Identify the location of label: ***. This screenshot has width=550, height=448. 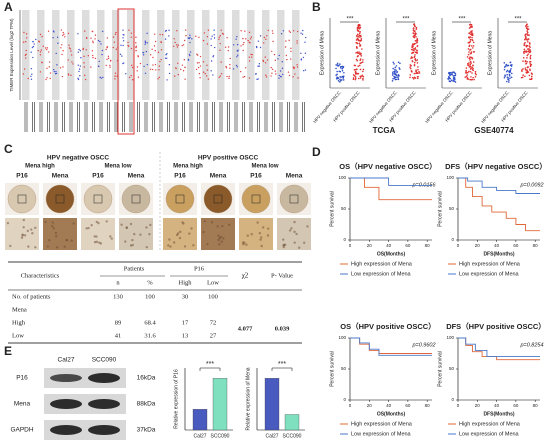
(282, 364).